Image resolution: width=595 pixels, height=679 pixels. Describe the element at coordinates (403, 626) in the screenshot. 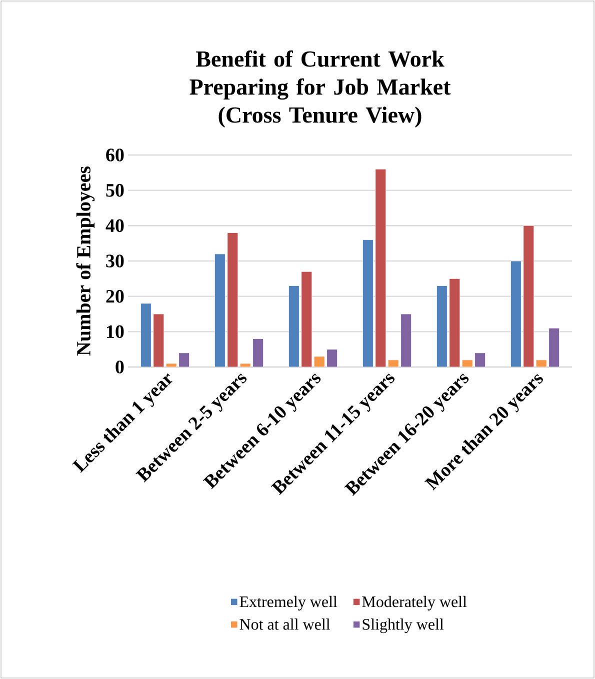

I see `legend-label: Slightly well` at that location.